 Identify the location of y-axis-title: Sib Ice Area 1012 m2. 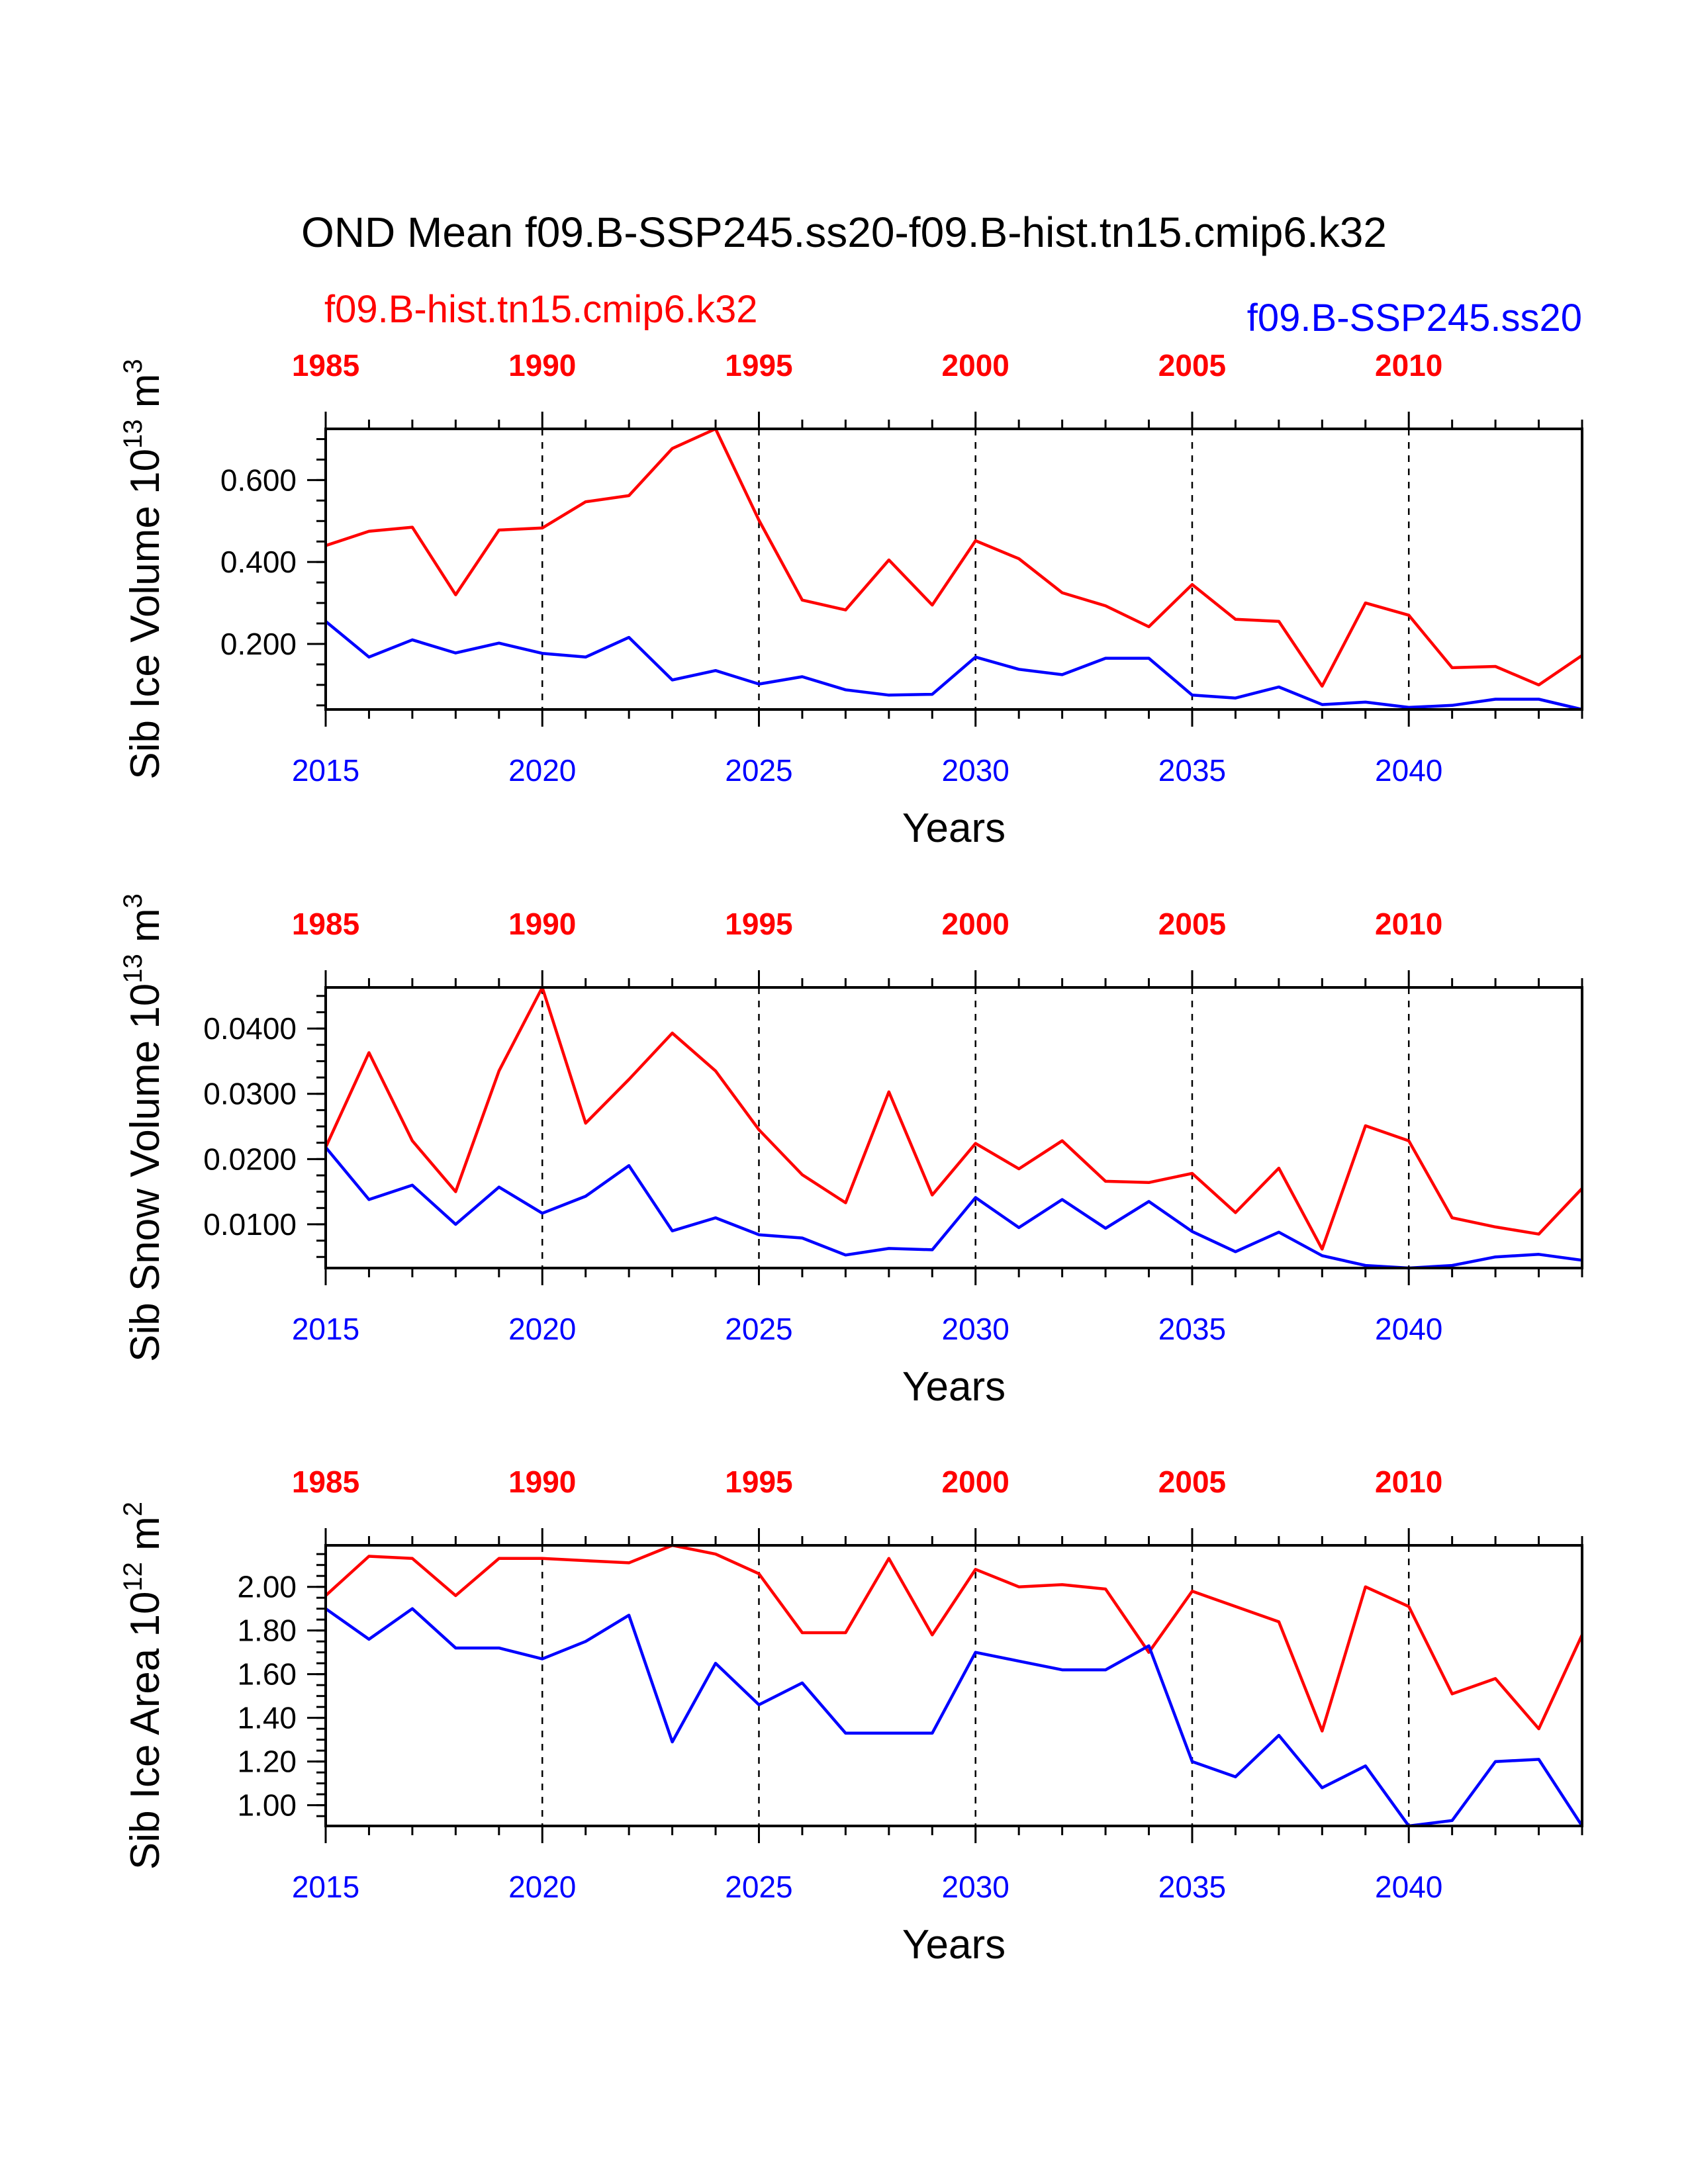
(143, 1686).